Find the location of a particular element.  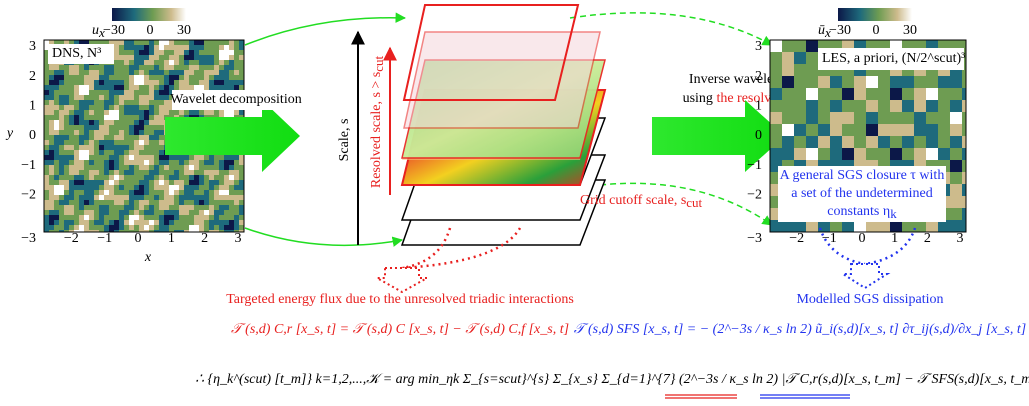

y-tick-label: 2 is located at coordinates (32, 76).